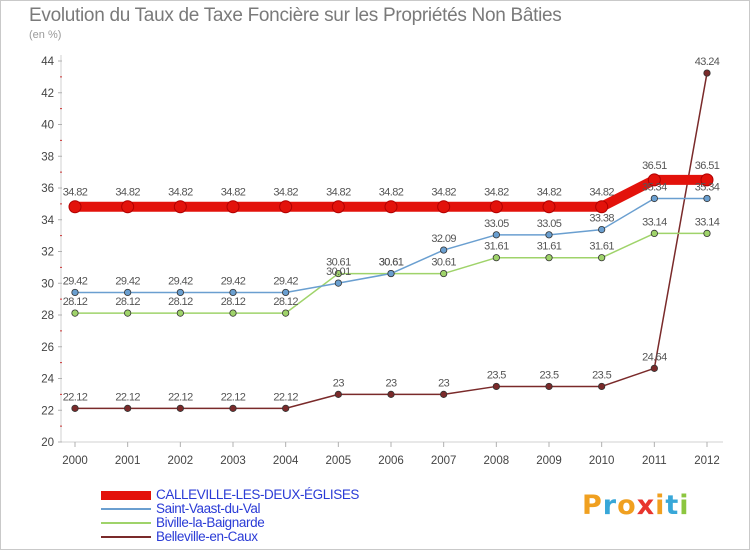 The width and height of the screenshot is (750, 550). Describe the element at coordinates (654, 461) in the screenshot. I see `x-tick-label: 2011` at that location.